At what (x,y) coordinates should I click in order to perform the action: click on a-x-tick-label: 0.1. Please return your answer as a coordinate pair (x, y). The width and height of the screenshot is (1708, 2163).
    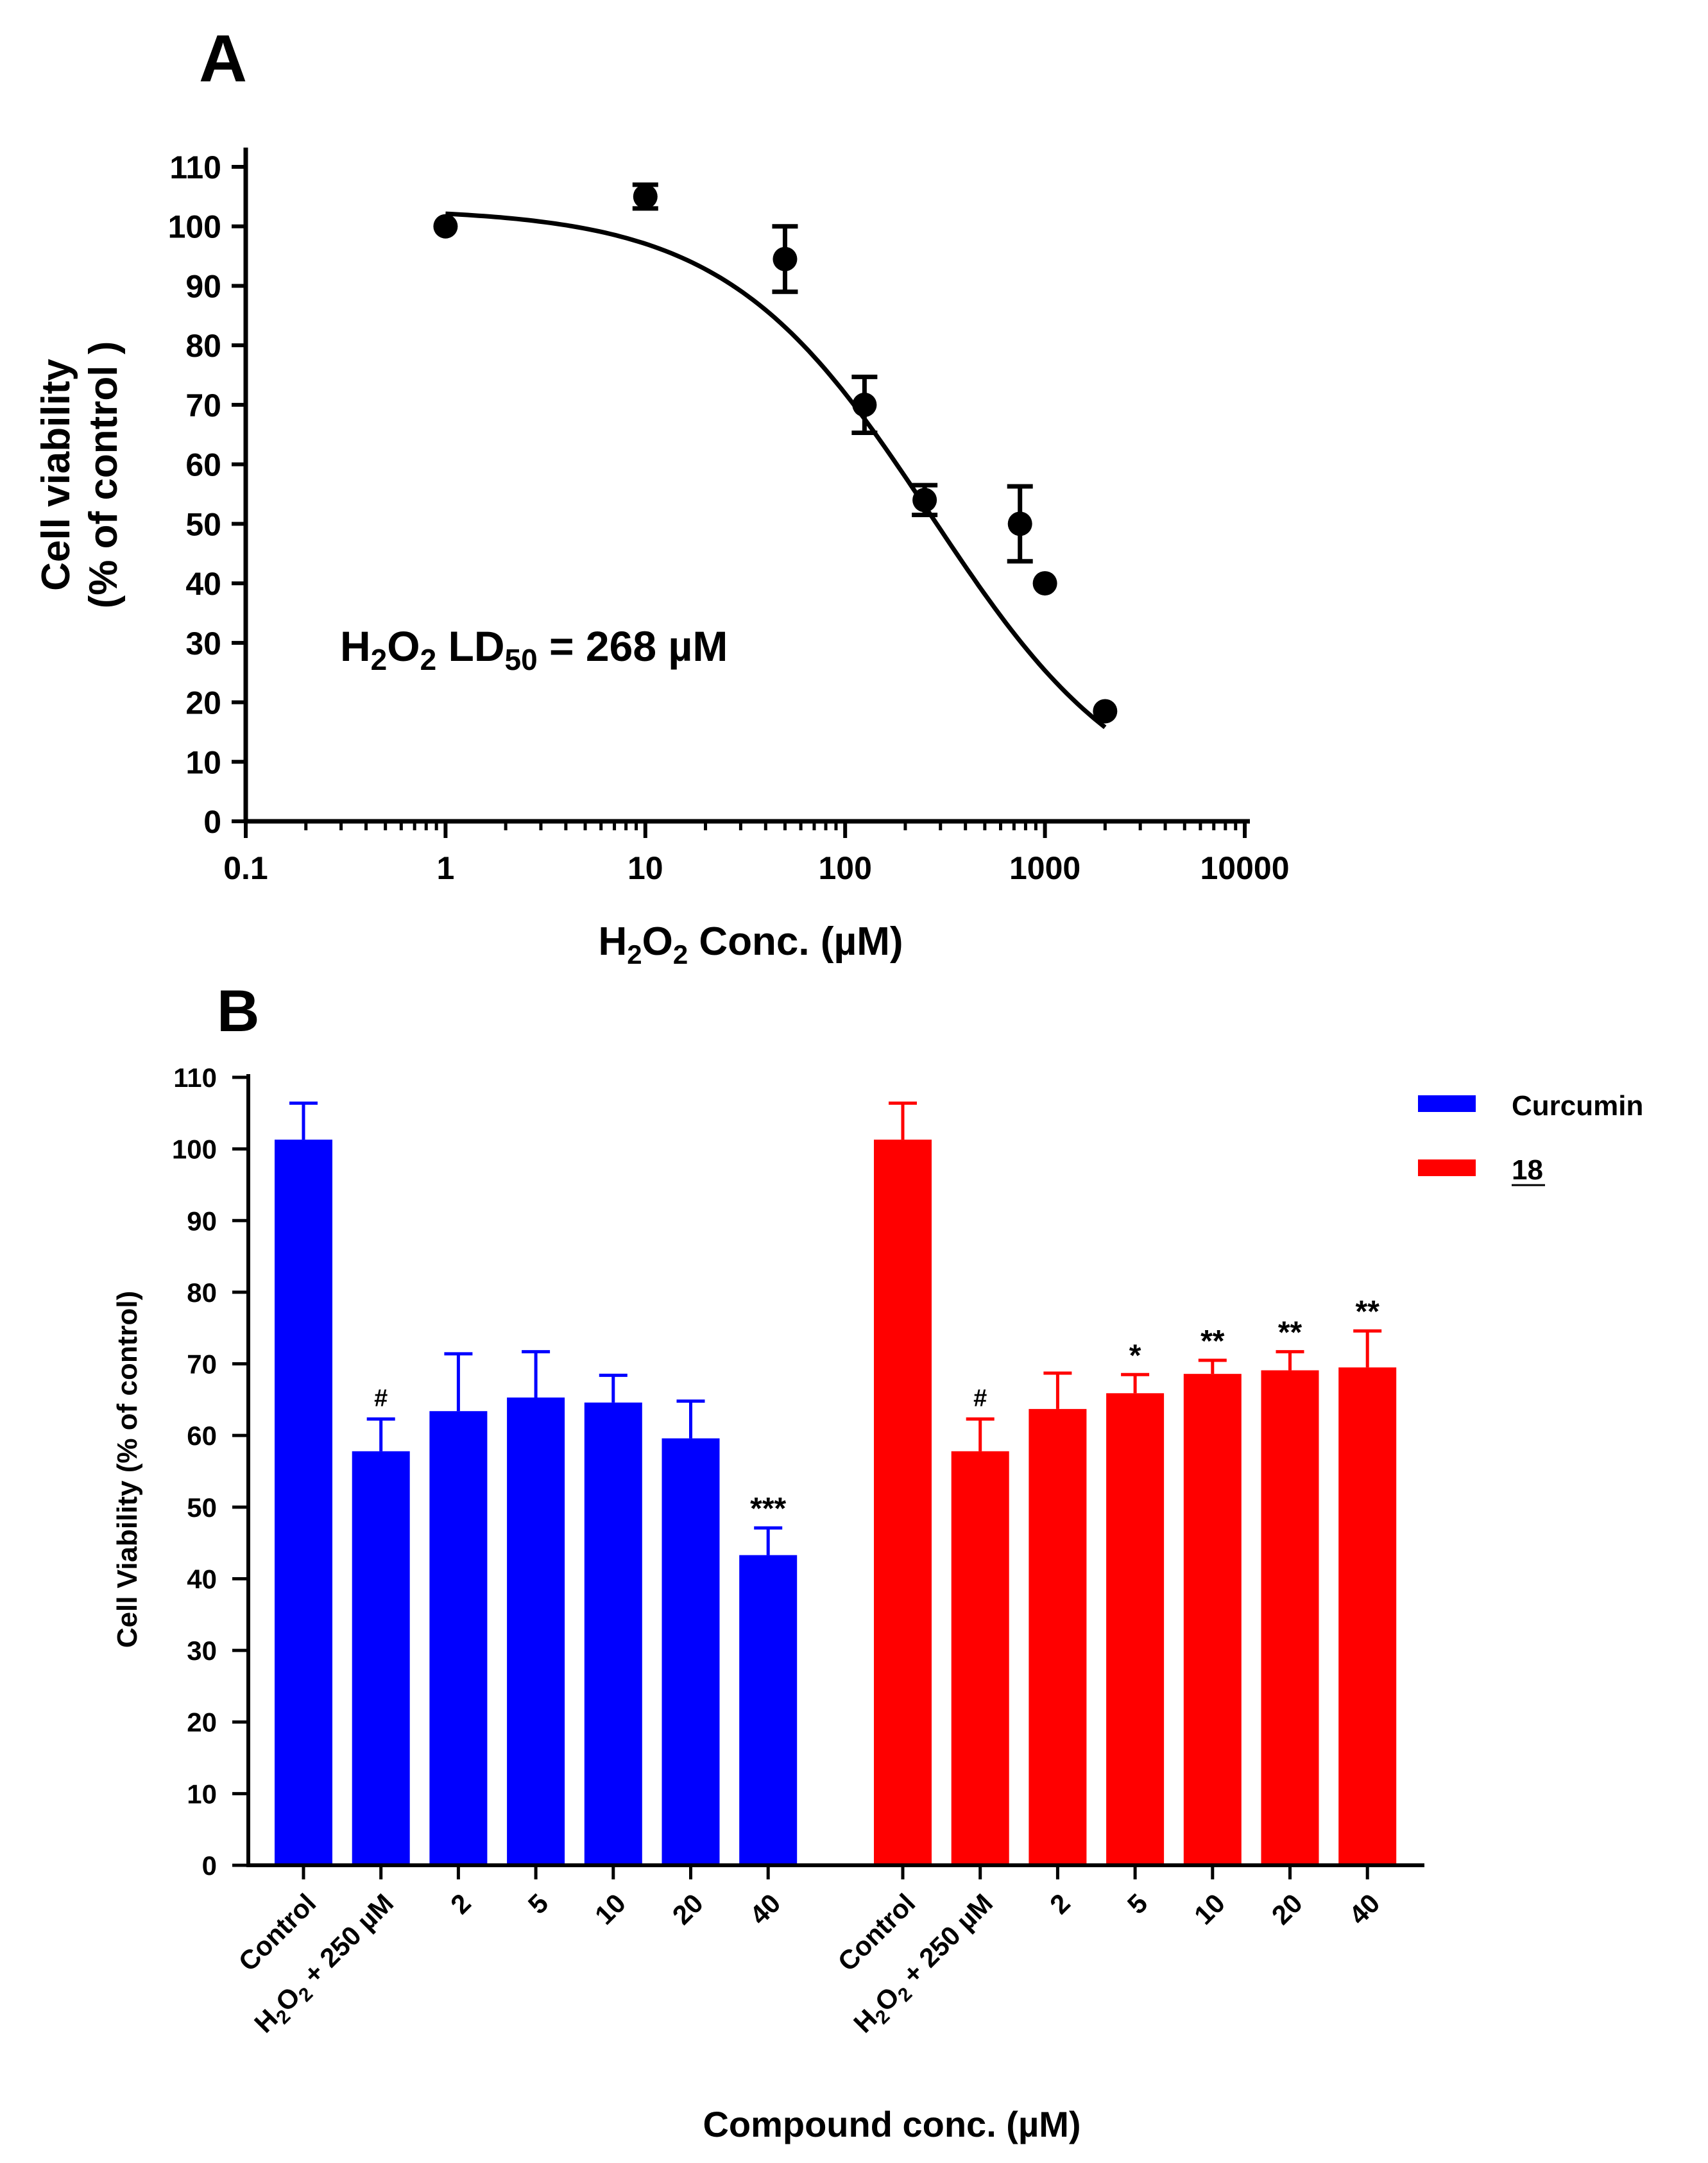
    Looking at the image, I should click on (245, 868).